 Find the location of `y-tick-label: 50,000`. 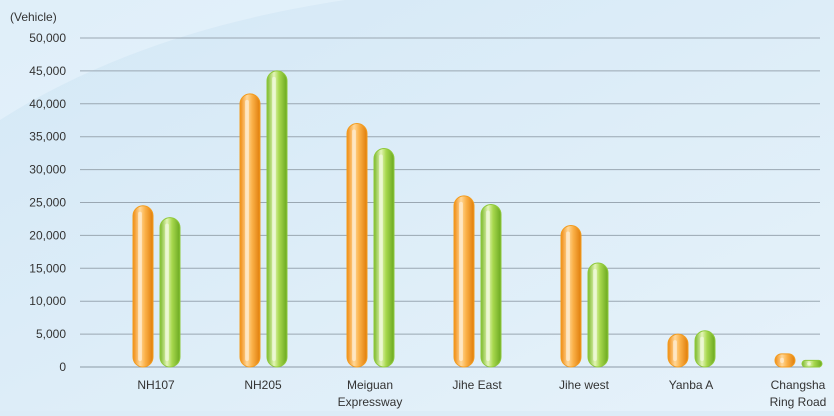

y-tick-label: 50,000 is located at coordinates (47, 38).